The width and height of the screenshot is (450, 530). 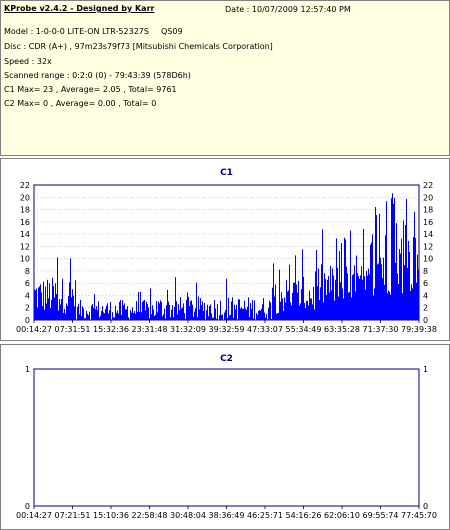 What do you see at coordinates (419, 515) in the screenshot?
I see `c2-xtick-label: 77:45:70` at bounding box center [419, 515].